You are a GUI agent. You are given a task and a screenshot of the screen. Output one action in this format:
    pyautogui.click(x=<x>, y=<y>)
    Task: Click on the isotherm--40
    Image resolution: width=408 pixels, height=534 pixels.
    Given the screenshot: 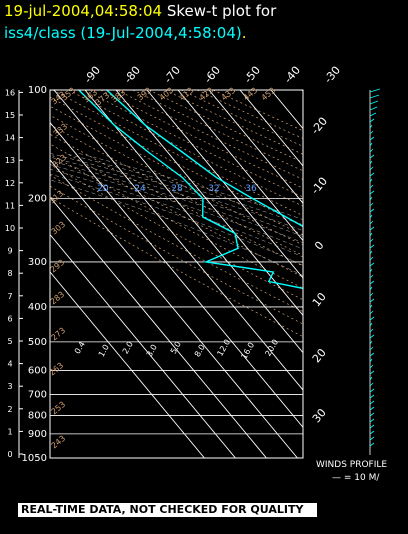 What is the action you would take?
    pyautogui.click(x=255, y=147)
    